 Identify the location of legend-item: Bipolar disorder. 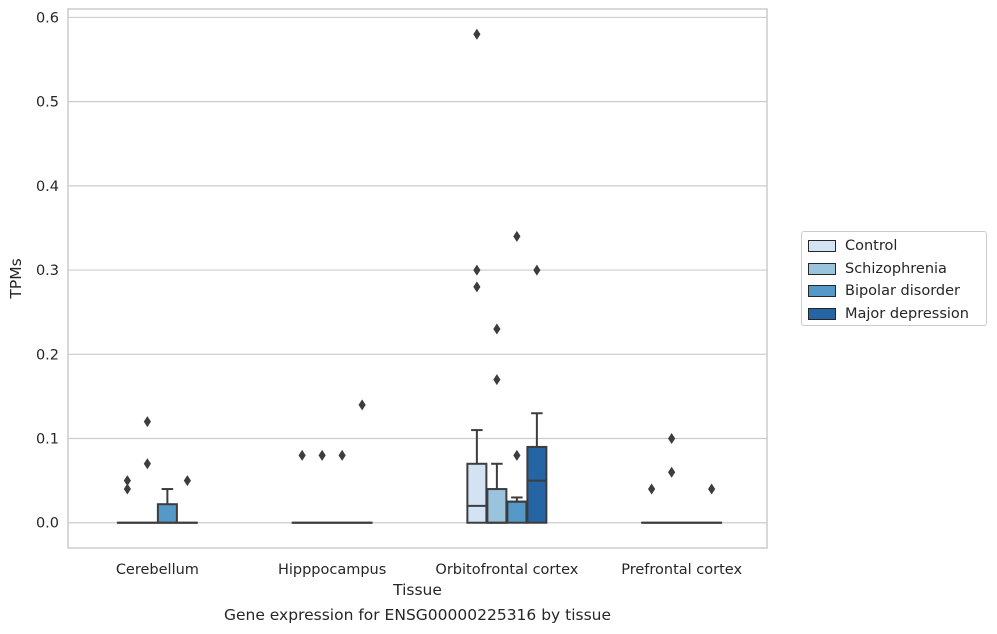
(884, 291).